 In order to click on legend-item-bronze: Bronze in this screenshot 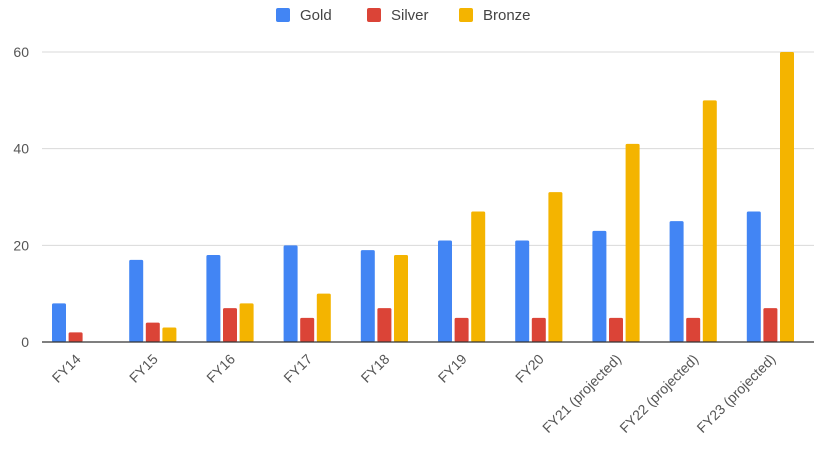, I will do `click(495, 15)`.